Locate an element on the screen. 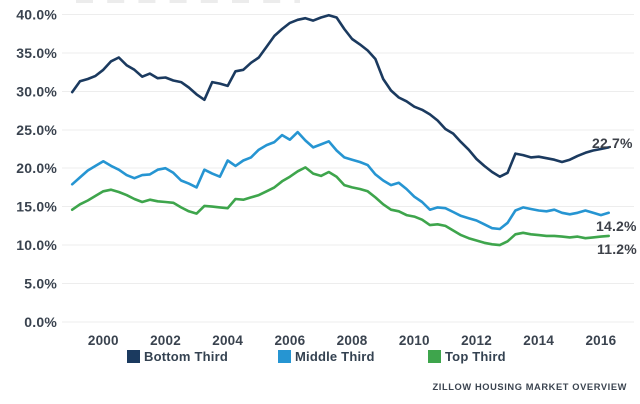 The width and height of the screenshot is (640, 404). x-tick-label: 2002 is located at coordinates (165, 340).